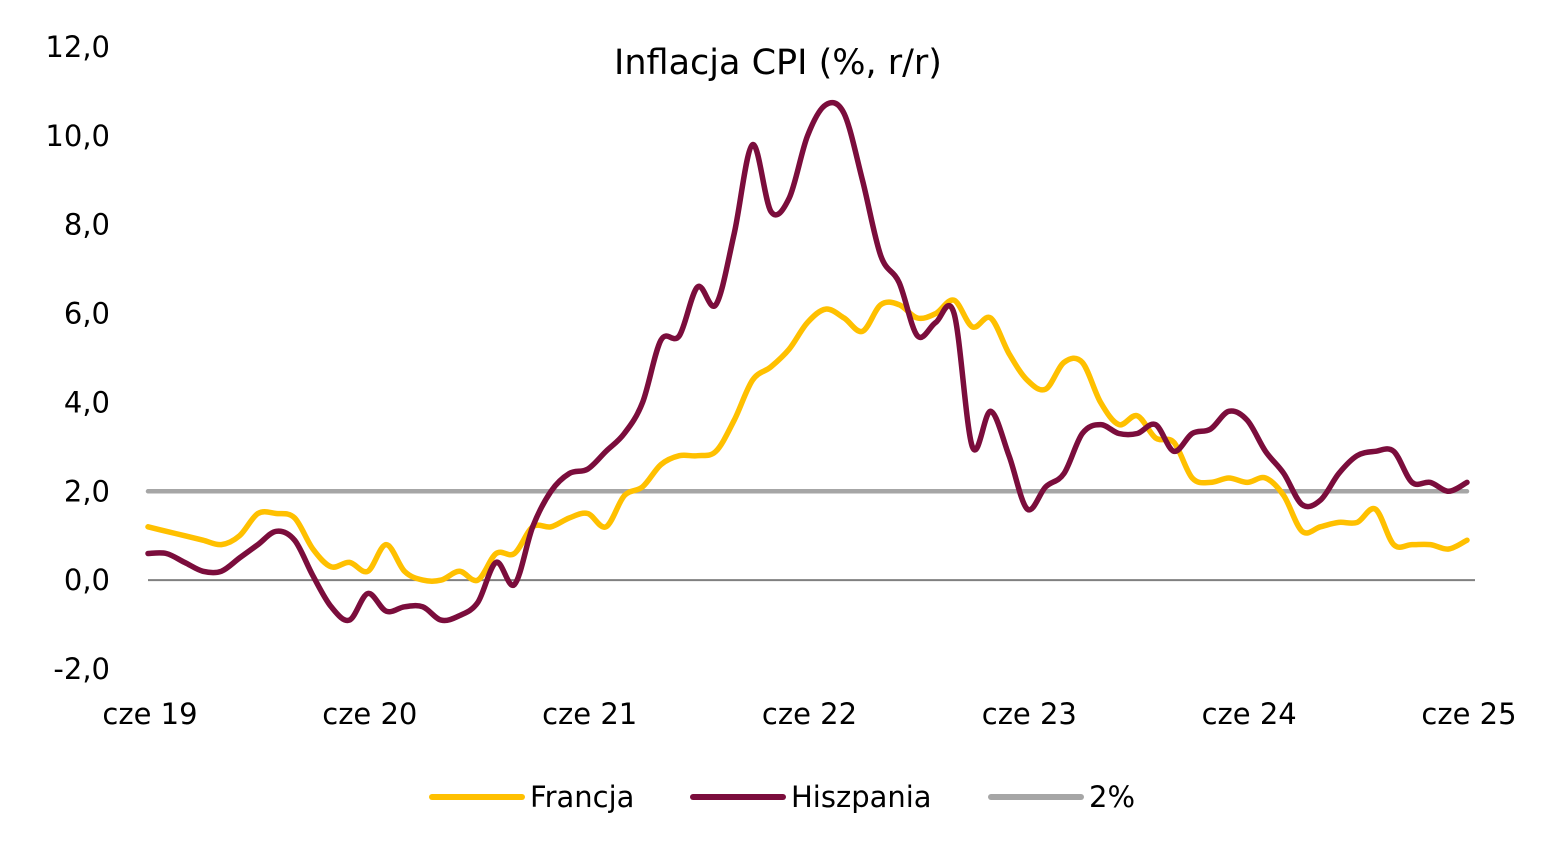 This screenshot has width=1558, height=857. I want to click on y-tick-label: 4,0, so click(87, 402).